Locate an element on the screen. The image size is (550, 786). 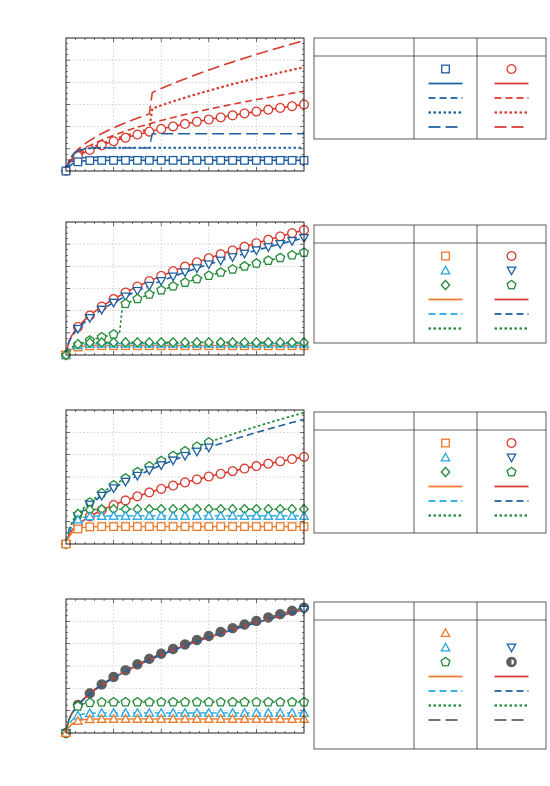
legend-table is located at coordinates (430, 472).